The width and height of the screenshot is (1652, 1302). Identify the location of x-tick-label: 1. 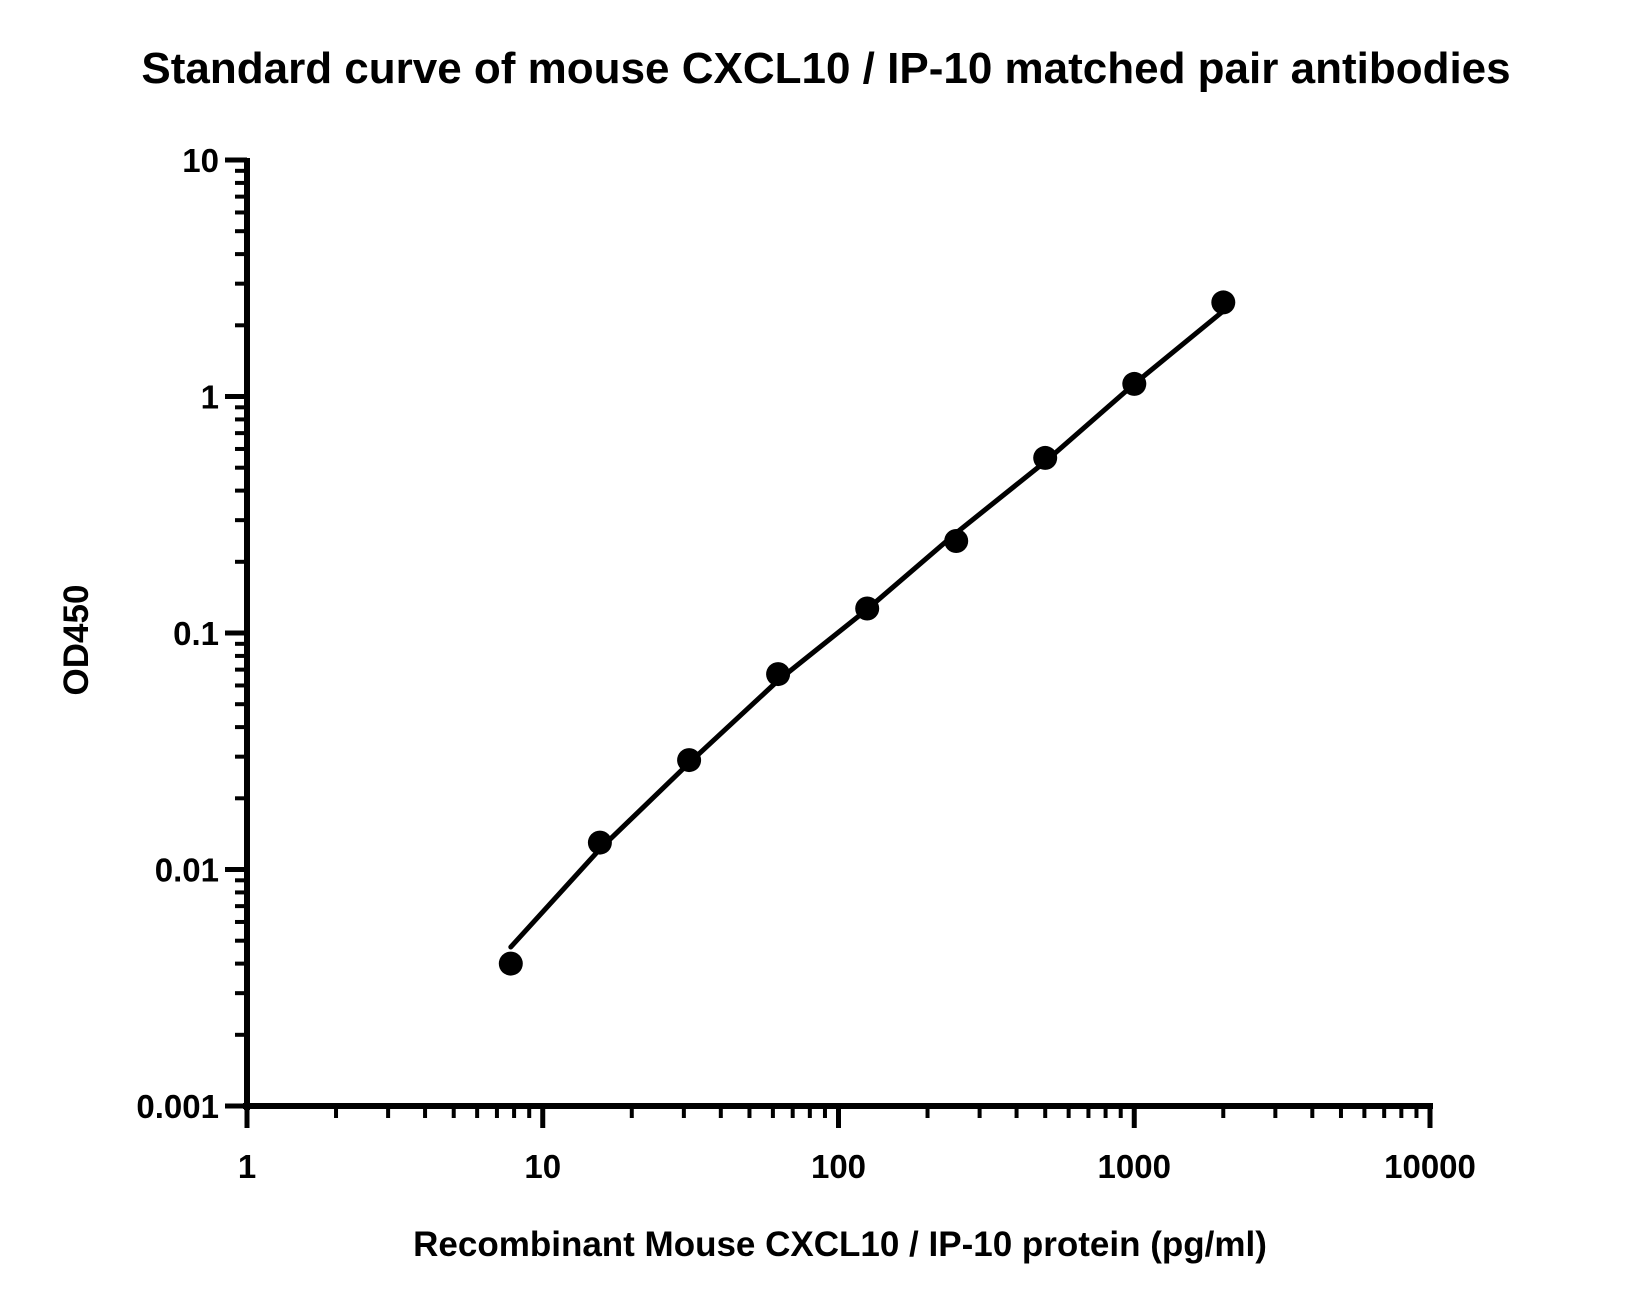
(247, 1166).